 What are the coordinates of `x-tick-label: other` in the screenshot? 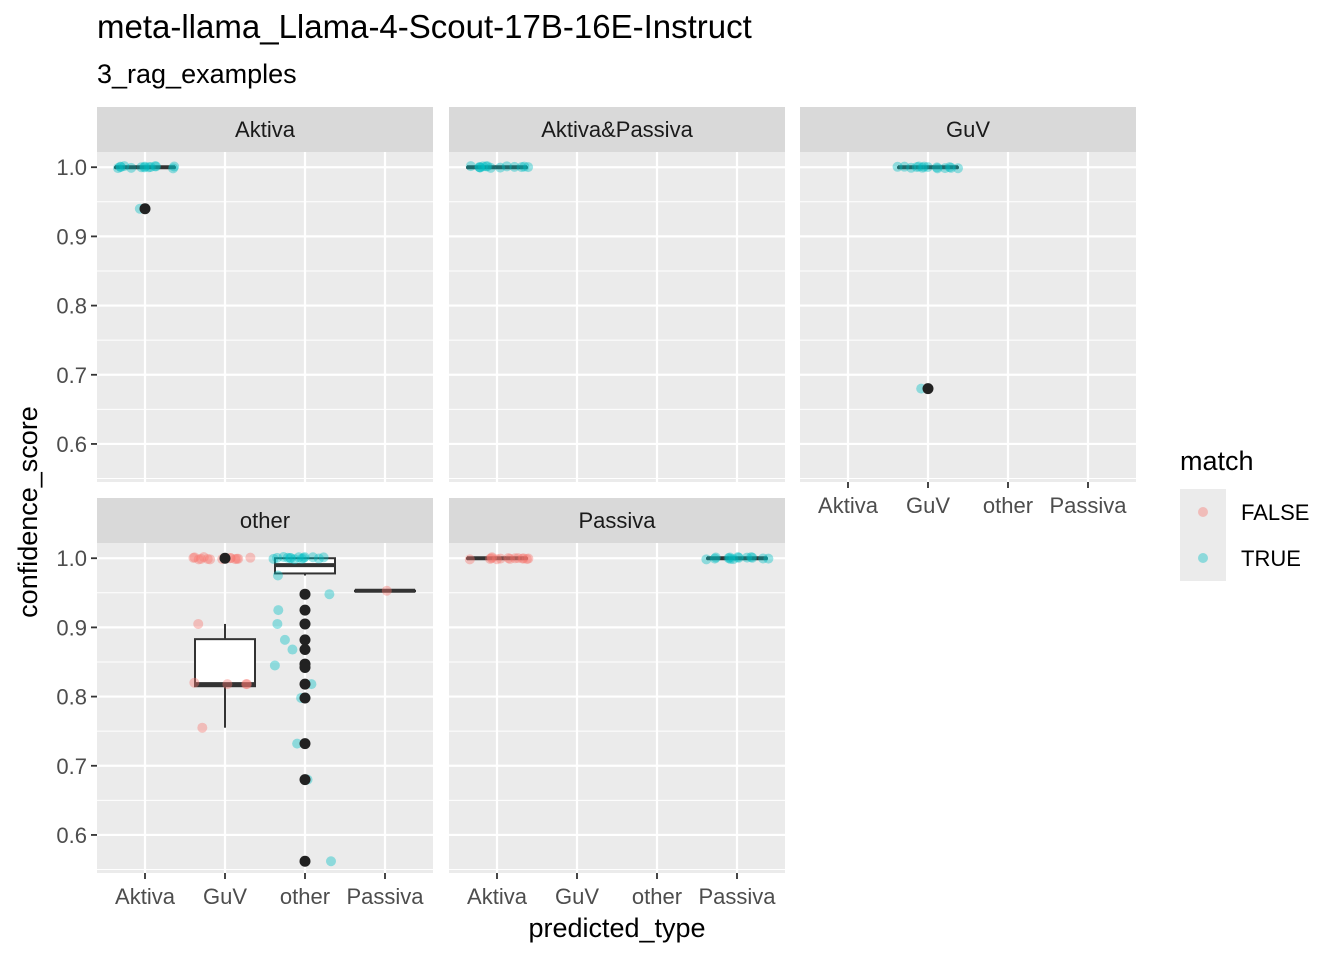 It's located at (305, 896).